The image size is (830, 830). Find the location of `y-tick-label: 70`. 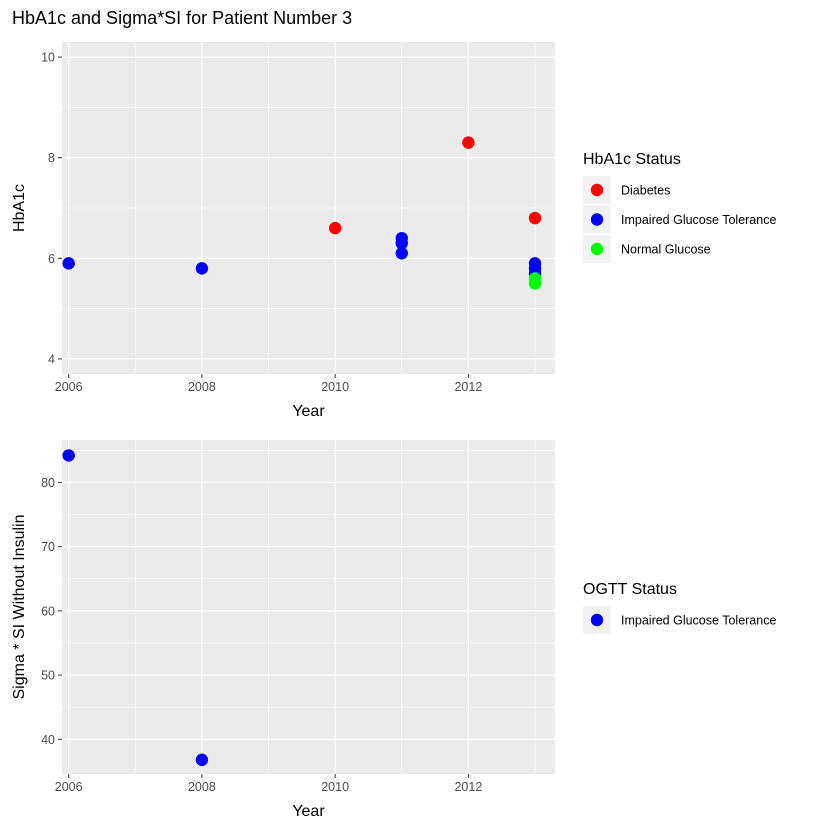

y-tick-label: 70 is located at coordinates (48, 547).